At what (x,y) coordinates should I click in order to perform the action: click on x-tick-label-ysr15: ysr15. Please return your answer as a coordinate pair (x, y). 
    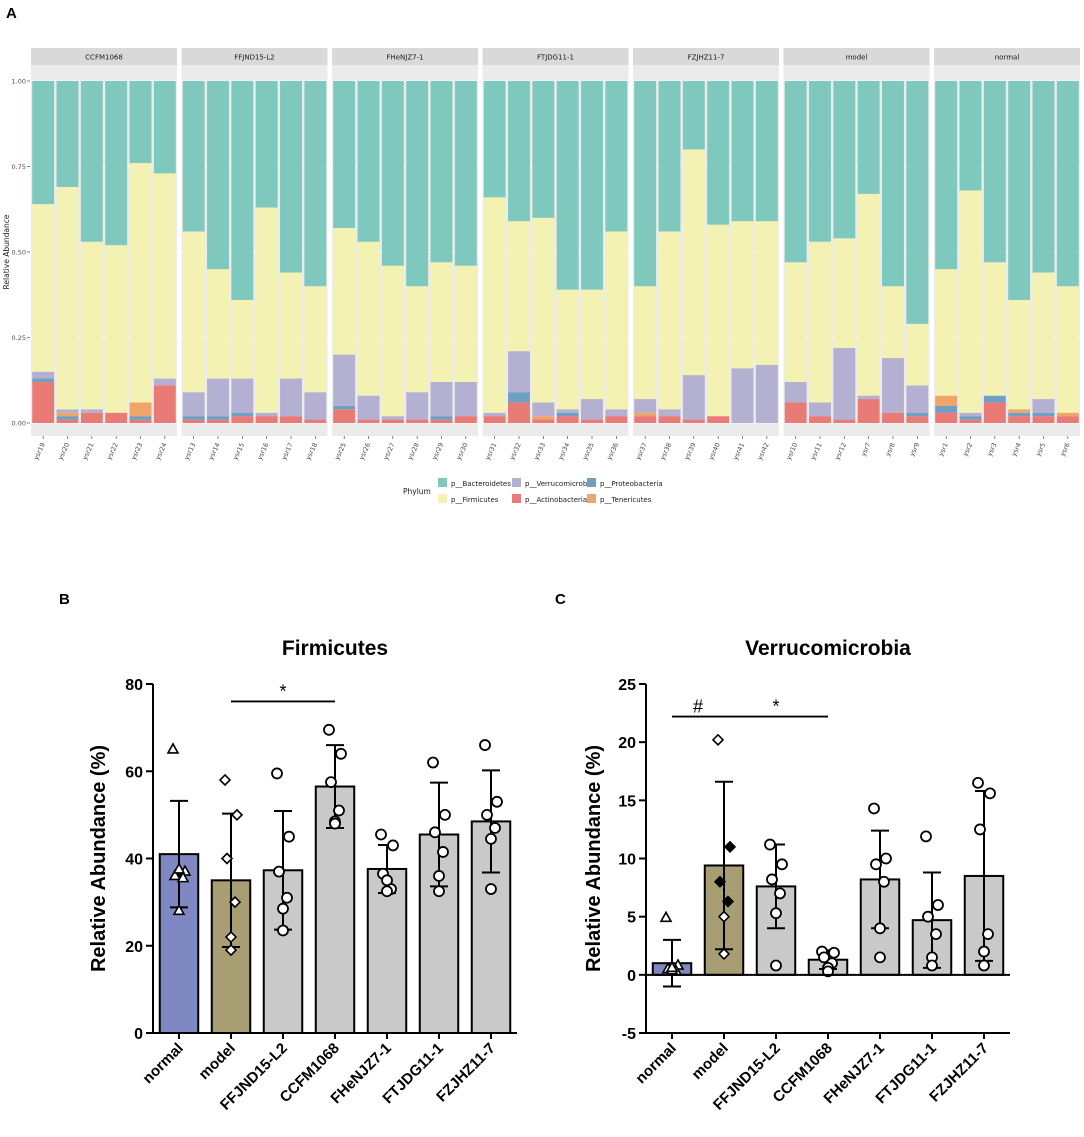
    Looking at the image, I should click on (238, 451).